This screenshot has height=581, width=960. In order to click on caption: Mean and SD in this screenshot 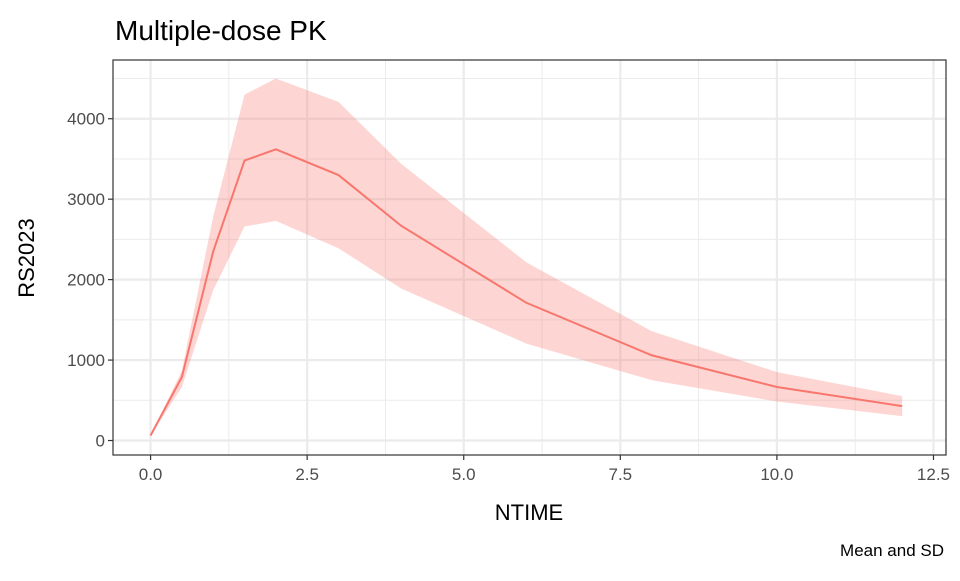, I will do `click(892, 550)`.